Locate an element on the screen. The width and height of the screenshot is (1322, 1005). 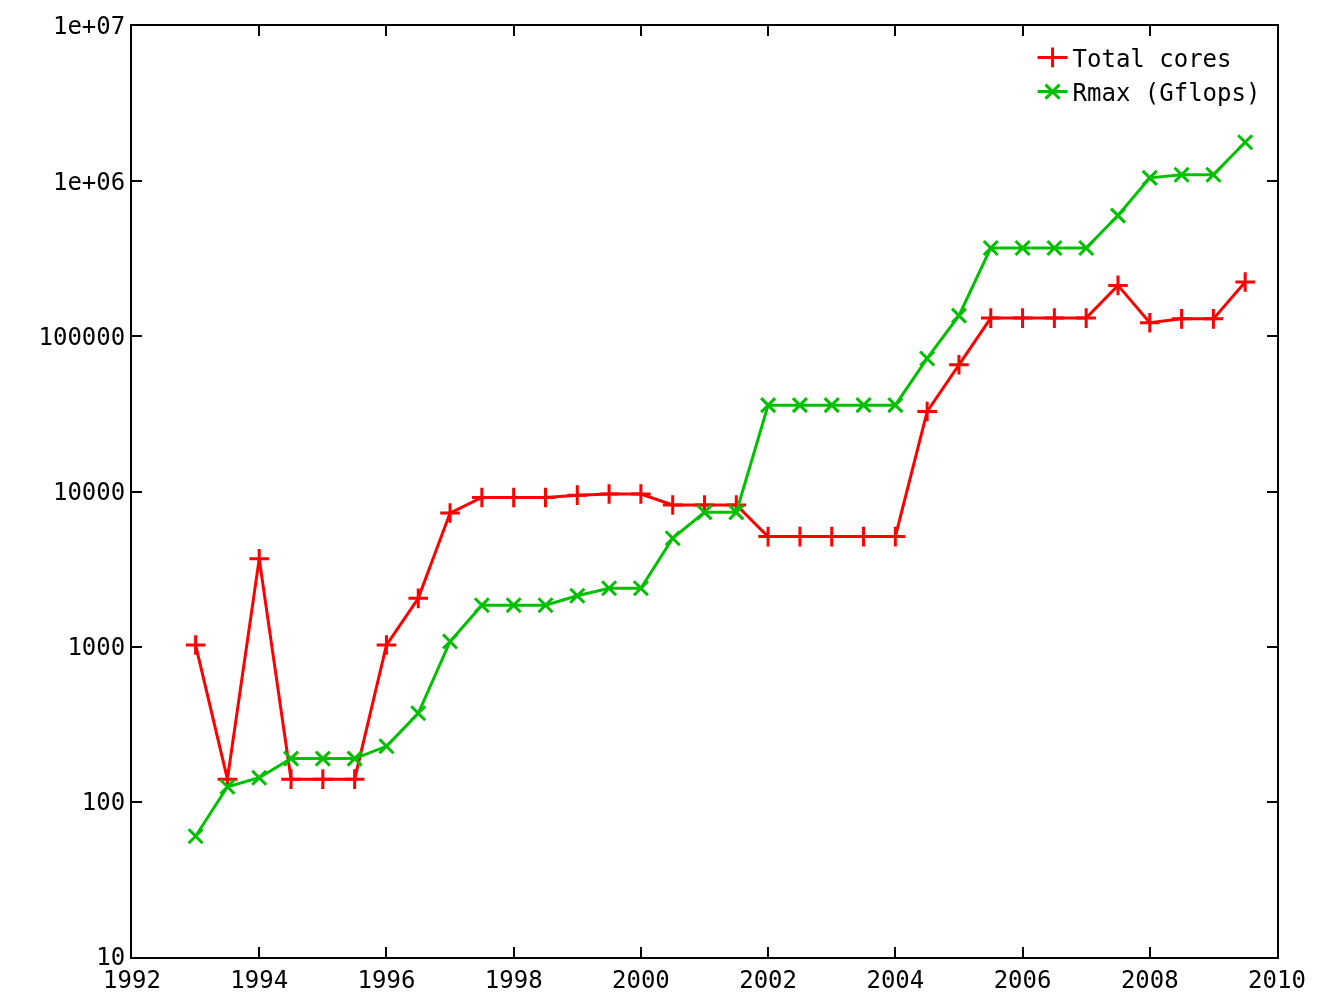
legend-label: Rmax (Gflops) is located at coordinates (1166, 92).